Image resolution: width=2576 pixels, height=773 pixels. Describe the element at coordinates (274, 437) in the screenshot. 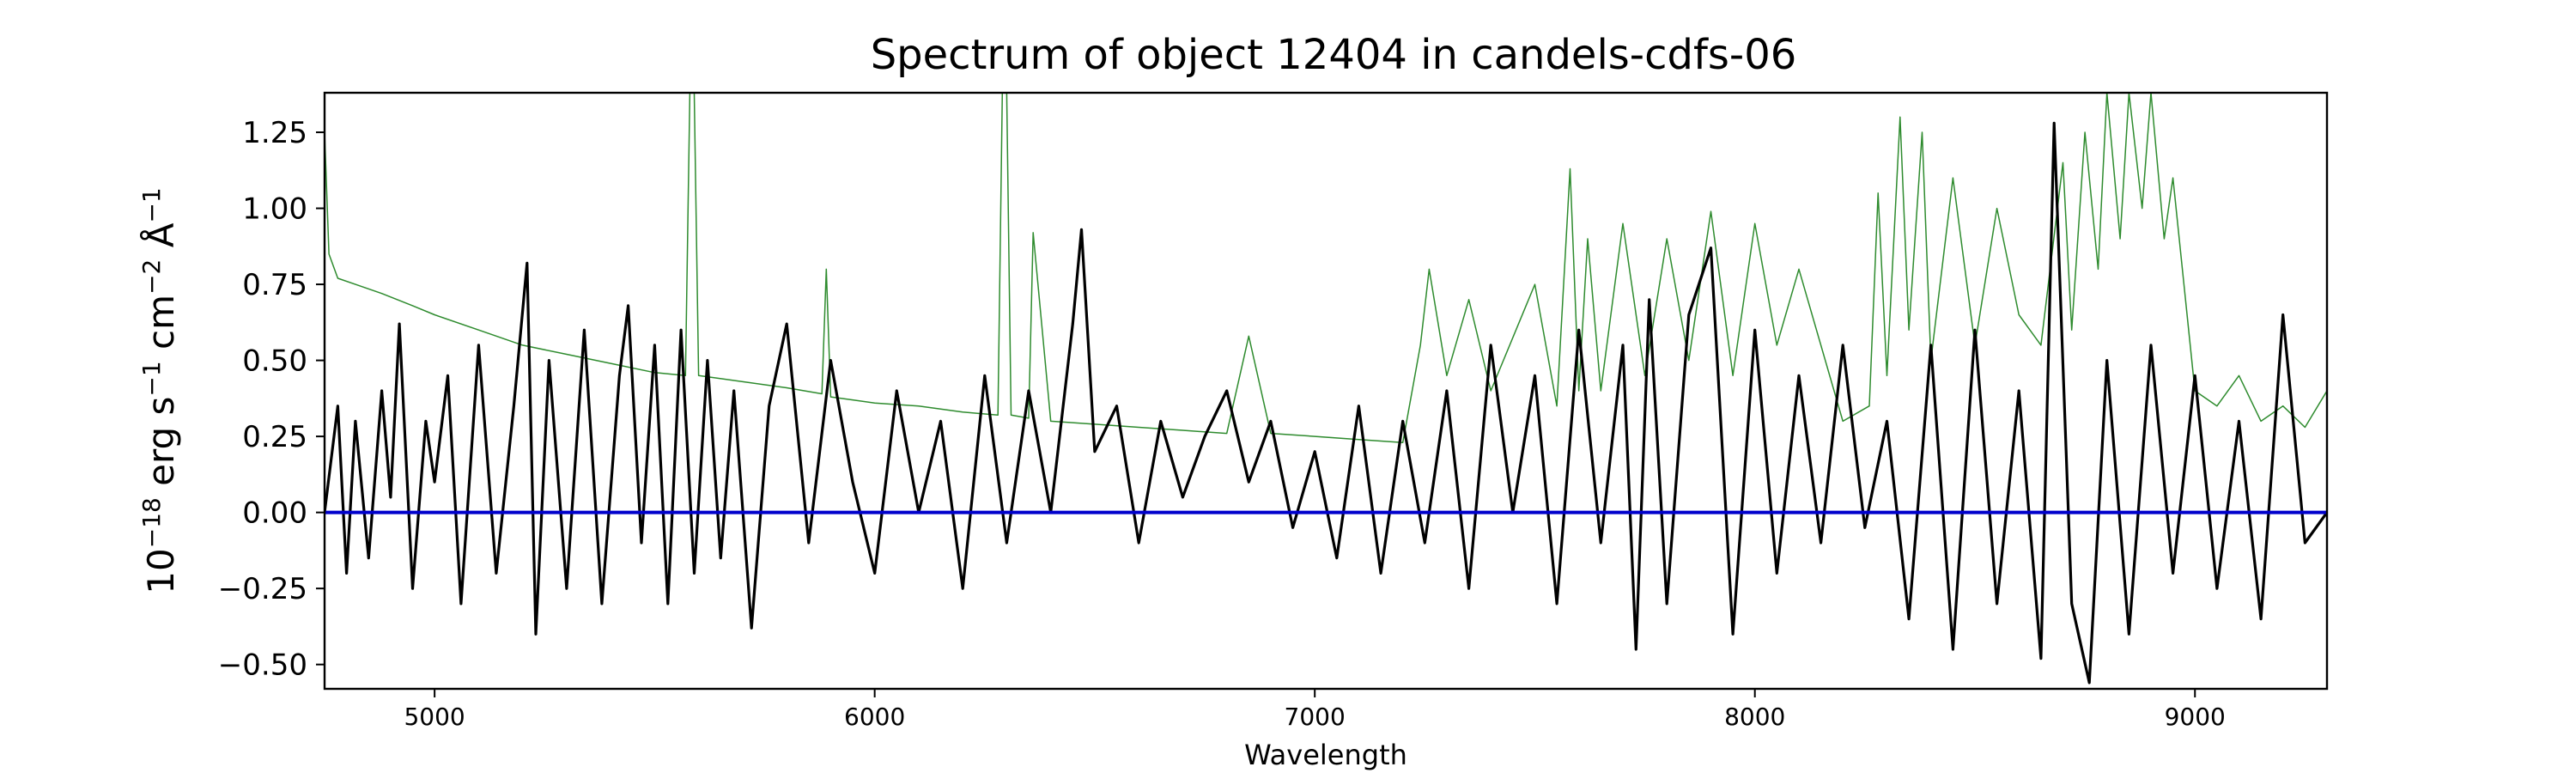

I see `y-tick-label: 0.25` at that location.